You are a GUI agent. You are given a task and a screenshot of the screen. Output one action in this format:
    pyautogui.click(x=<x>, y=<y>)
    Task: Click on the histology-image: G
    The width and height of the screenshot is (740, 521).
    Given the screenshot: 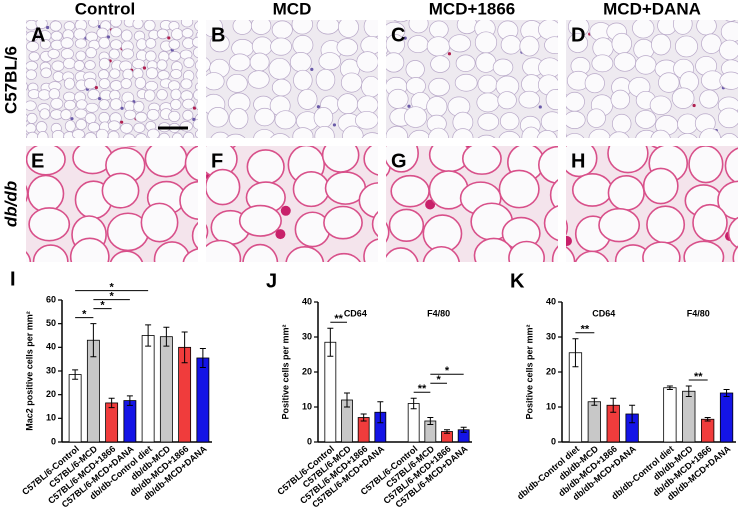 What is the action you would take?
    pyautogui.click(x=490, y=215)
    